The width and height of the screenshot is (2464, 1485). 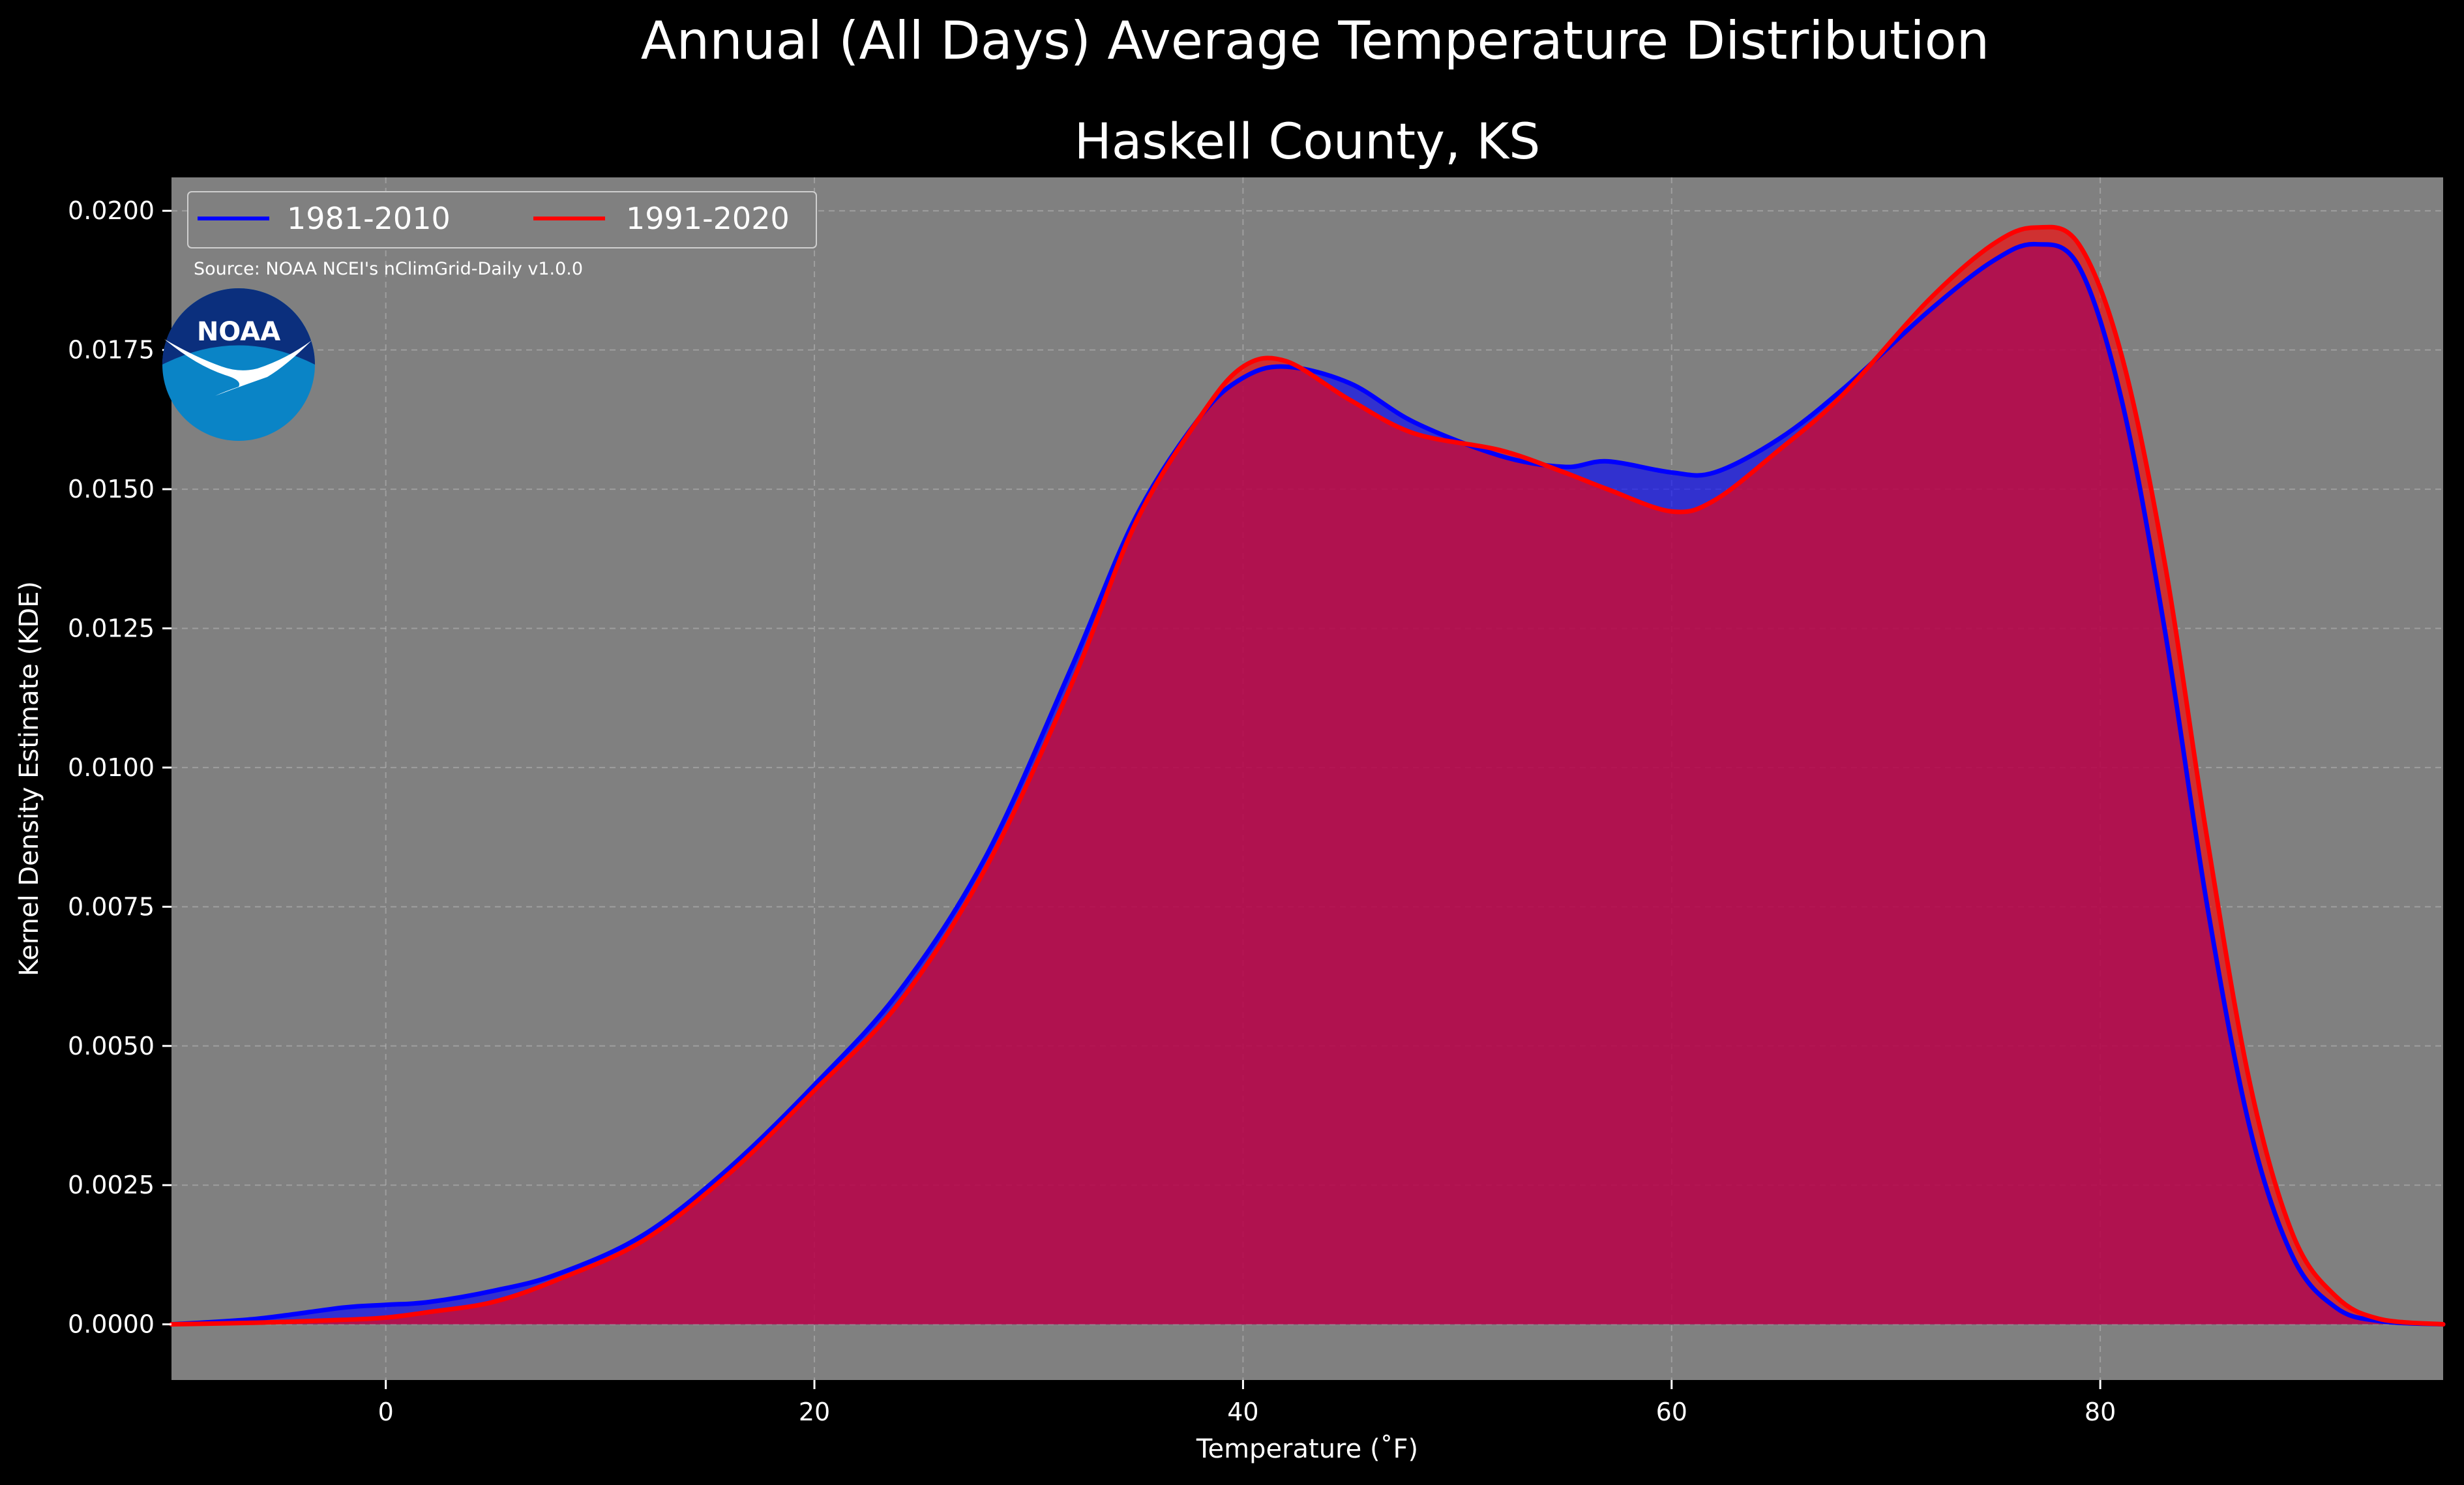 I want to click on x-tick-label: 0, so click(x=386, y=1412).